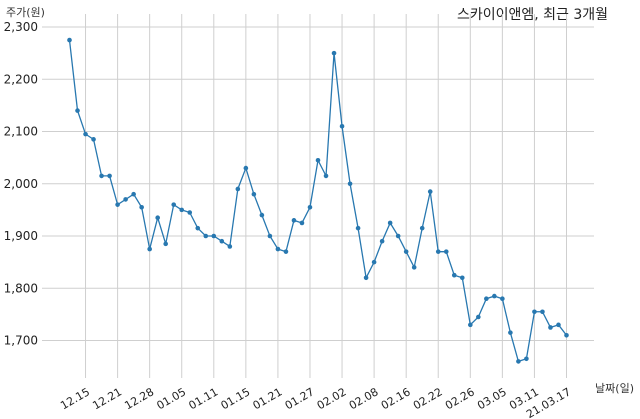 Image resolution: width=640 pixels, height=419 pixels. I want to click on y-tick-label: 1,900, so click(21, 236).